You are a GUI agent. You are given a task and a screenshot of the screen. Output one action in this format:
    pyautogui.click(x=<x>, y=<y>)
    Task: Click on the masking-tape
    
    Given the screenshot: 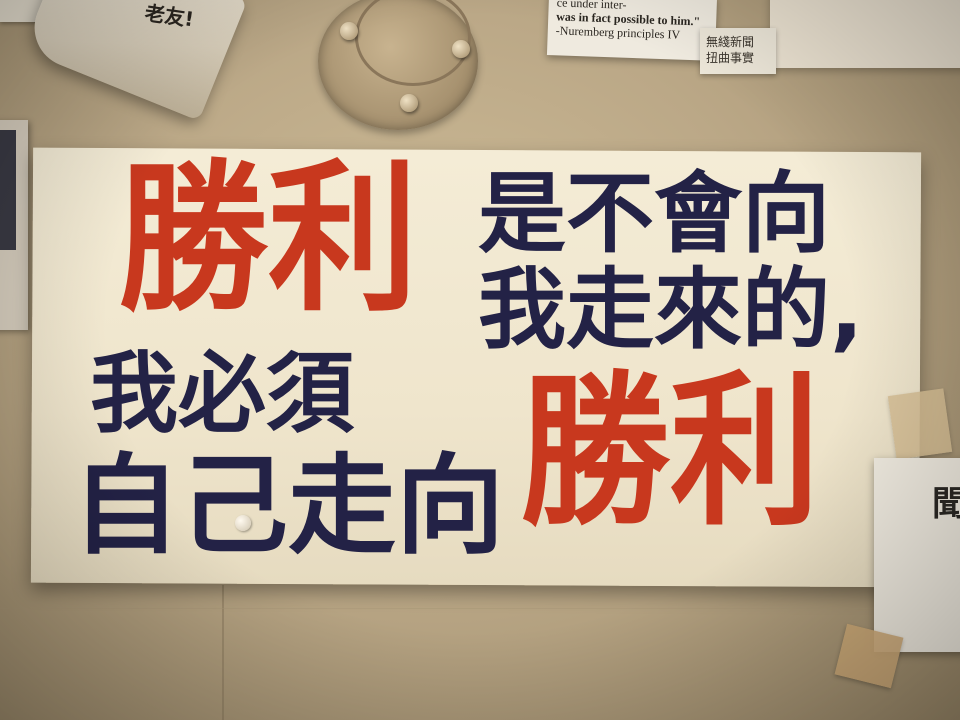 What is the action you would take?
    pyautogui.click(x=920, y=424)
    